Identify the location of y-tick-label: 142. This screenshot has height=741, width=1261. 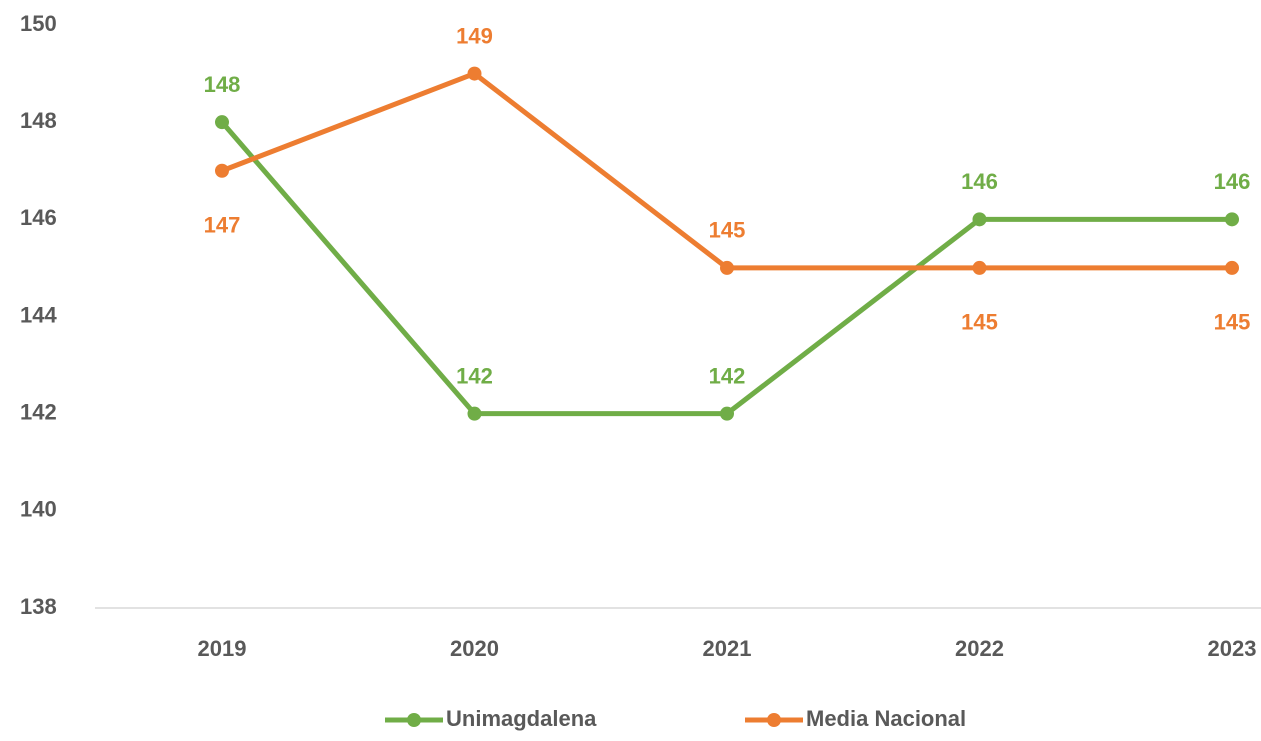
(38, 411).